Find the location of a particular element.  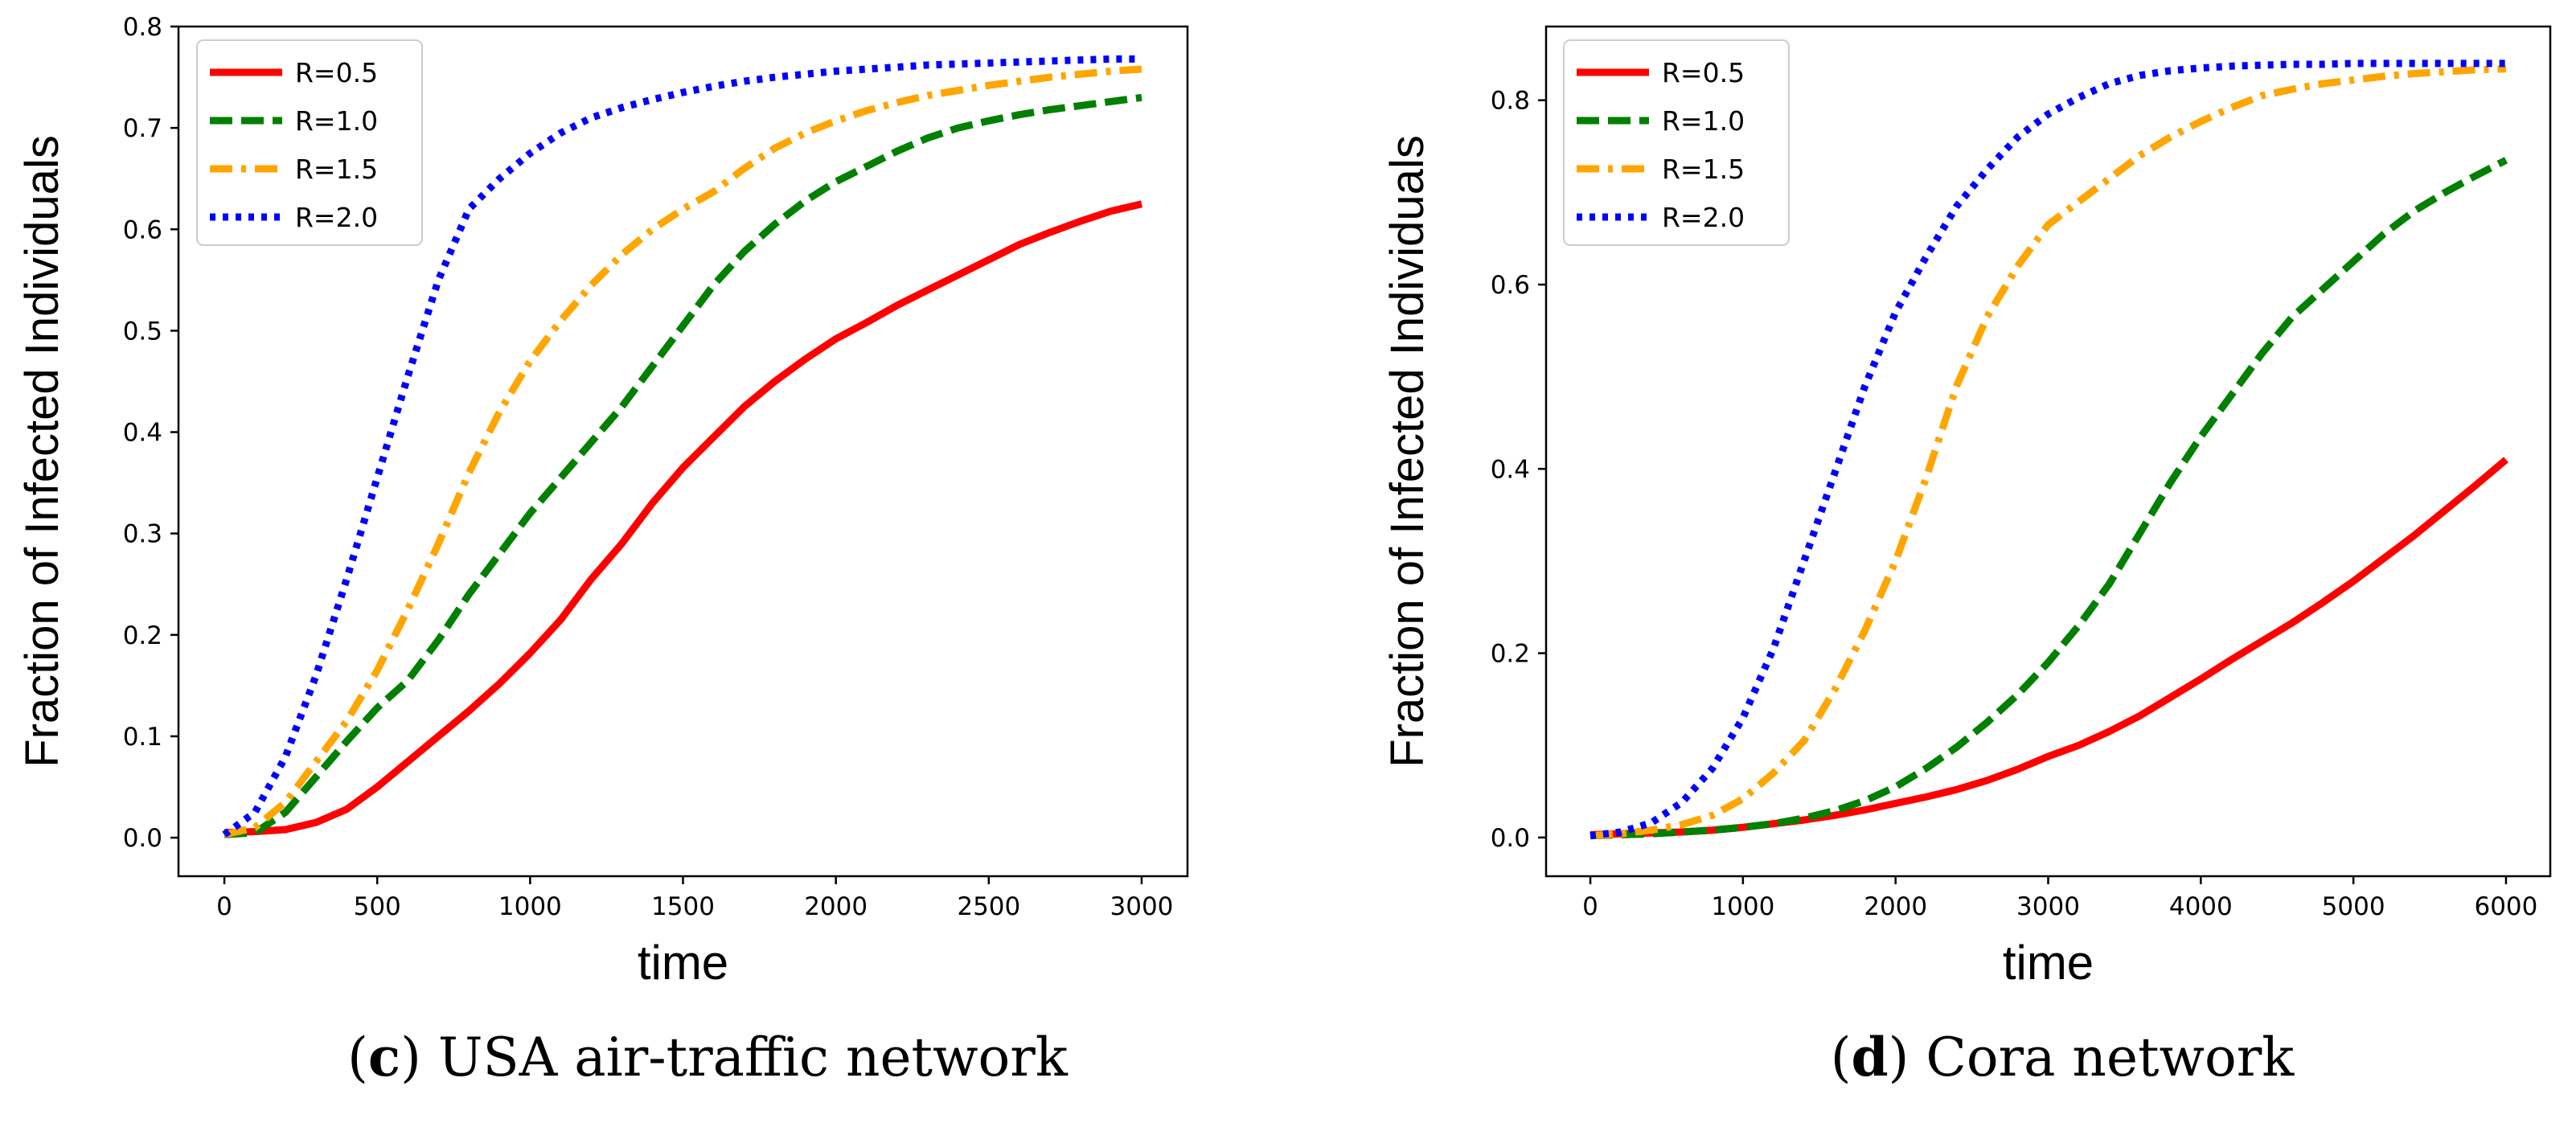

series-line-R=0.5 is located at coordinates (2048, 647).